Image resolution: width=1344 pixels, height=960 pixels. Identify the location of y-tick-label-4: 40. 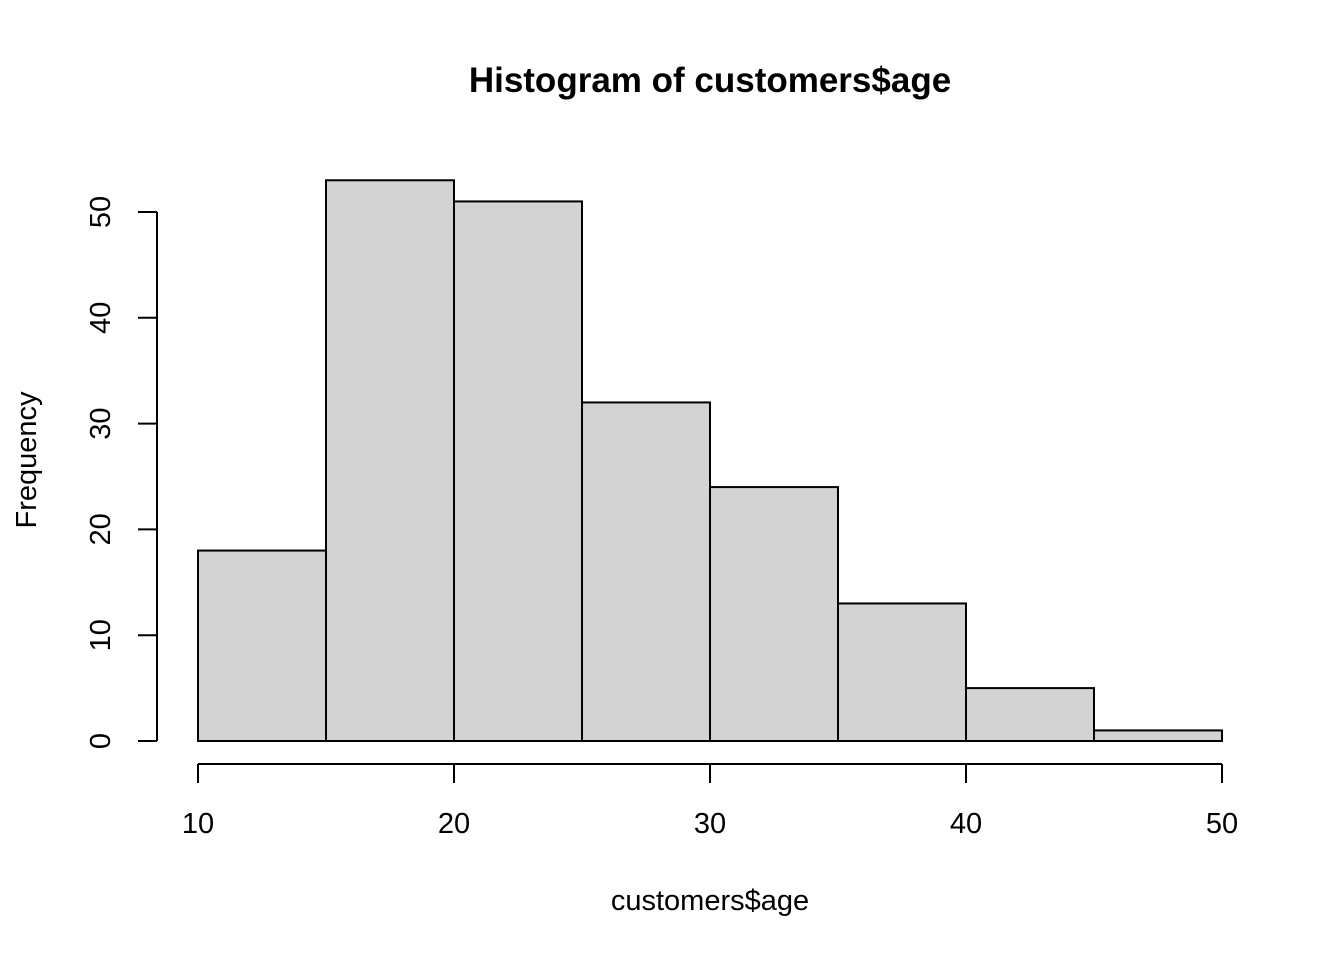
(101, 318).